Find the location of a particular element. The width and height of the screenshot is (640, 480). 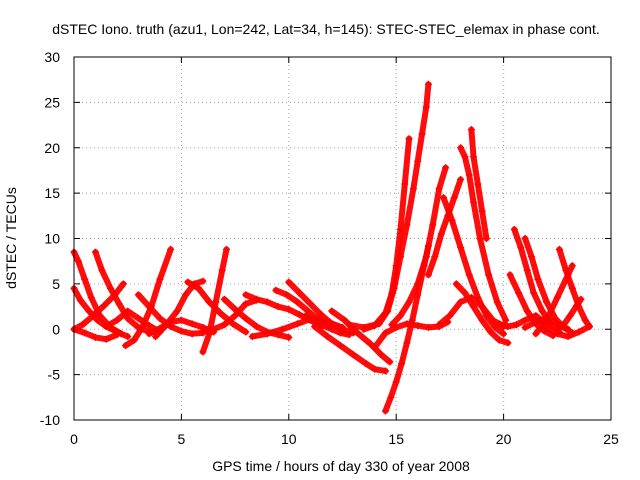

y-tick-label: 0 is located at coordinates (56, 329).